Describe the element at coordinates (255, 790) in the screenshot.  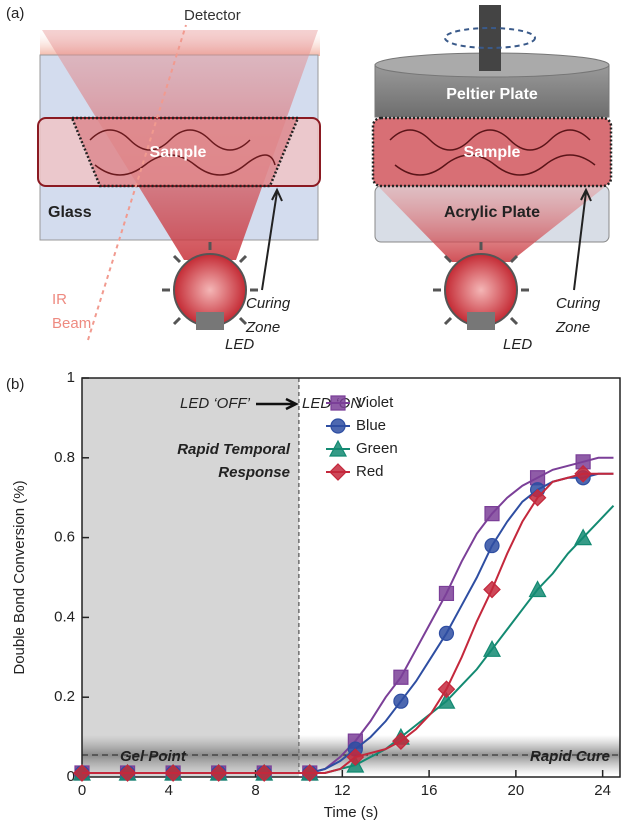
I see `x-tick-label: 8` at that location.